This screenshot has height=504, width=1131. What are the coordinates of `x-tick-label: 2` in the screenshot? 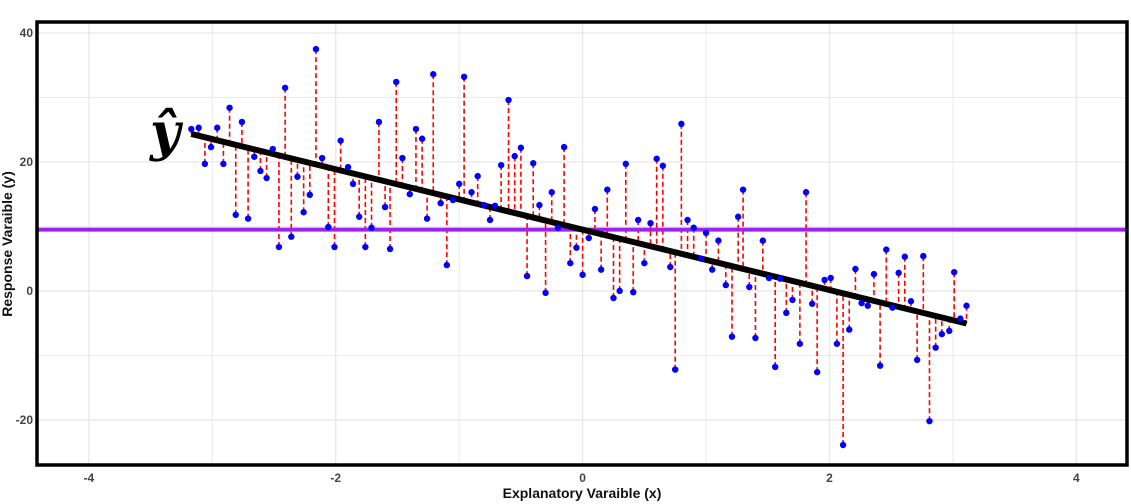 It's located at (829, 478).